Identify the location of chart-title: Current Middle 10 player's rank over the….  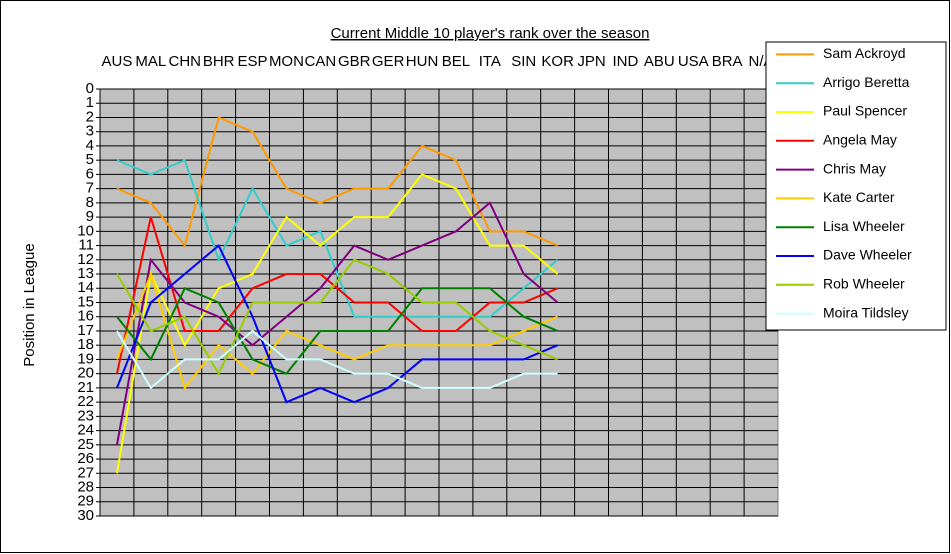
(490, 33).